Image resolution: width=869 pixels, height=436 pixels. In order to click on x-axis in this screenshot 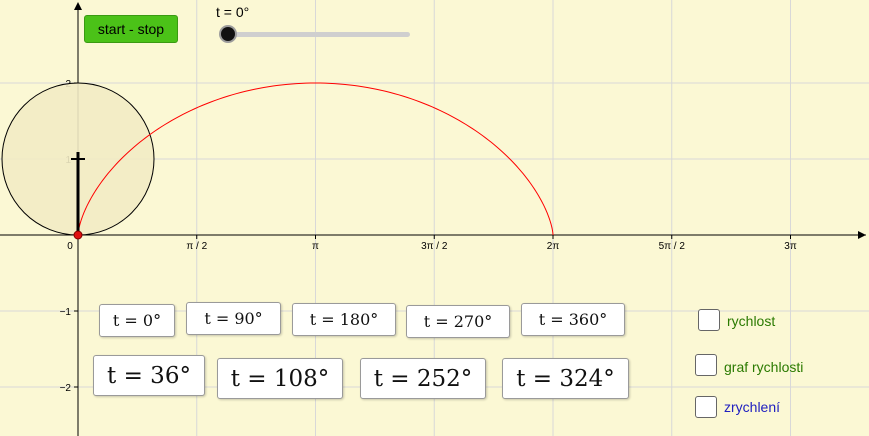, I will do `click(433, 235)`.